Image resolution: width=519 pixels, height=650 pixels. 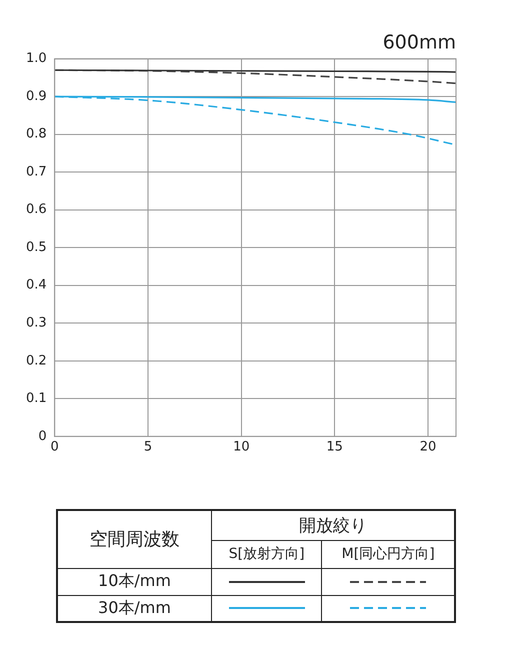 I want to click on y-tick-label: 0.7, so click(x=36, y=172).